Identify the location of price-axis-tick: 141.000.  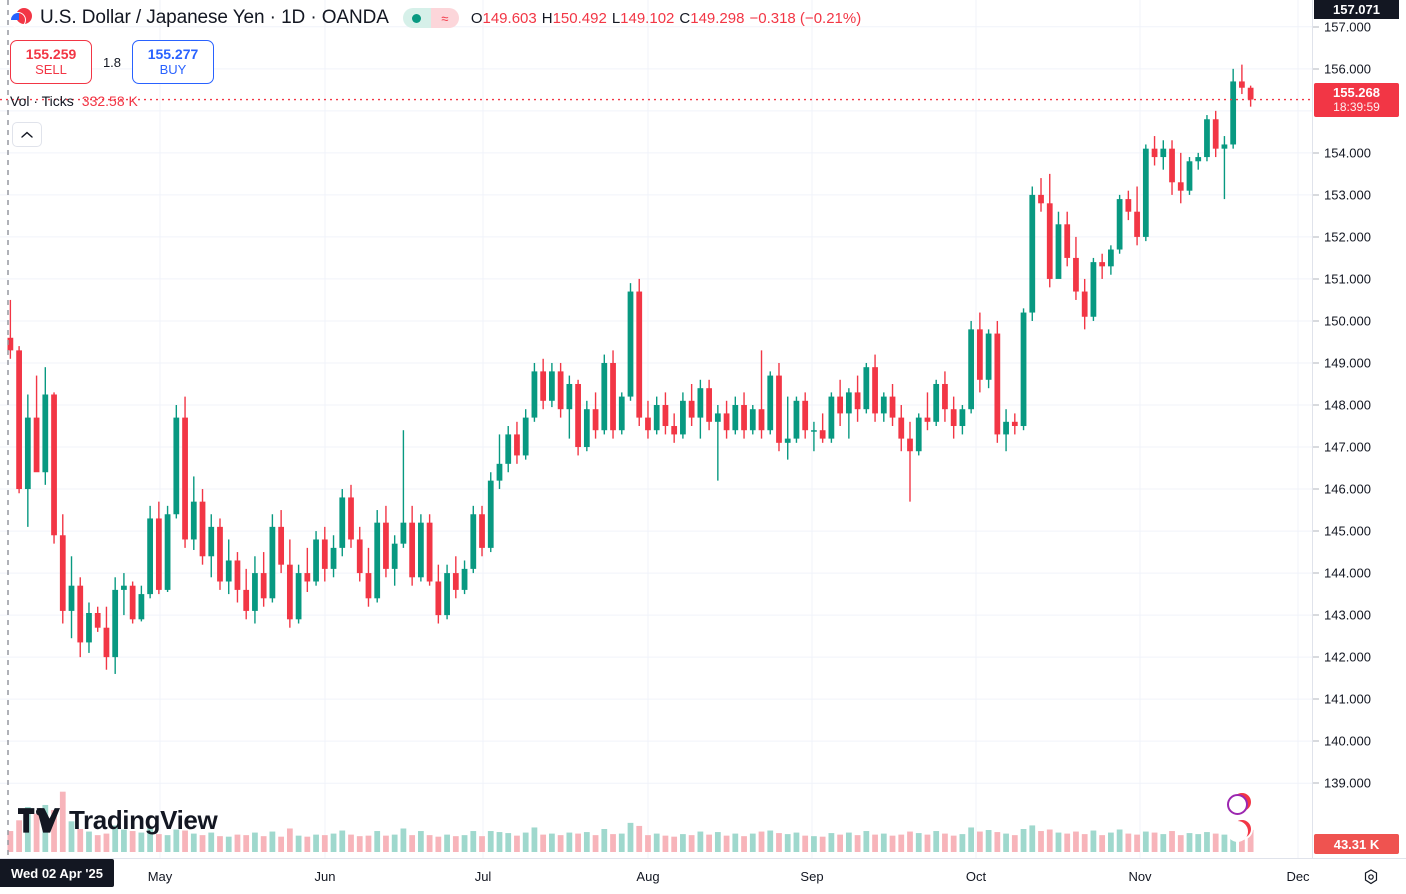
(1347, 699).